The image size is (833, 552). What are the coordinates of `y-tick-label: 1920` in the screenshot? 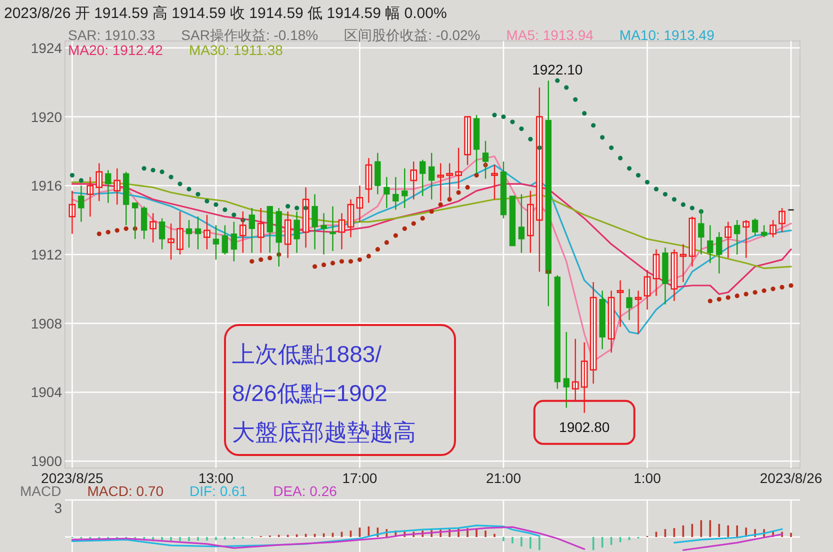 It's located at (46, 116).